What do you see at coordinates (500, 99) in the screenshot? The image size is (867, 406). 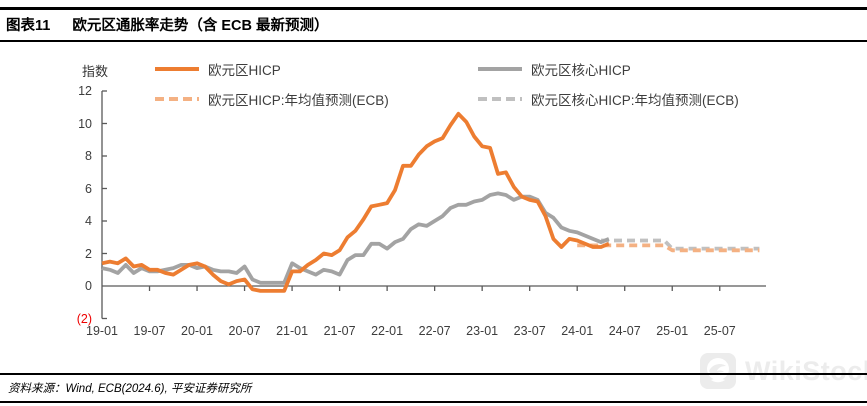 I see `core-hicp-forecast-dashed-line-swatch-icon` at bounding box center [500, 99].